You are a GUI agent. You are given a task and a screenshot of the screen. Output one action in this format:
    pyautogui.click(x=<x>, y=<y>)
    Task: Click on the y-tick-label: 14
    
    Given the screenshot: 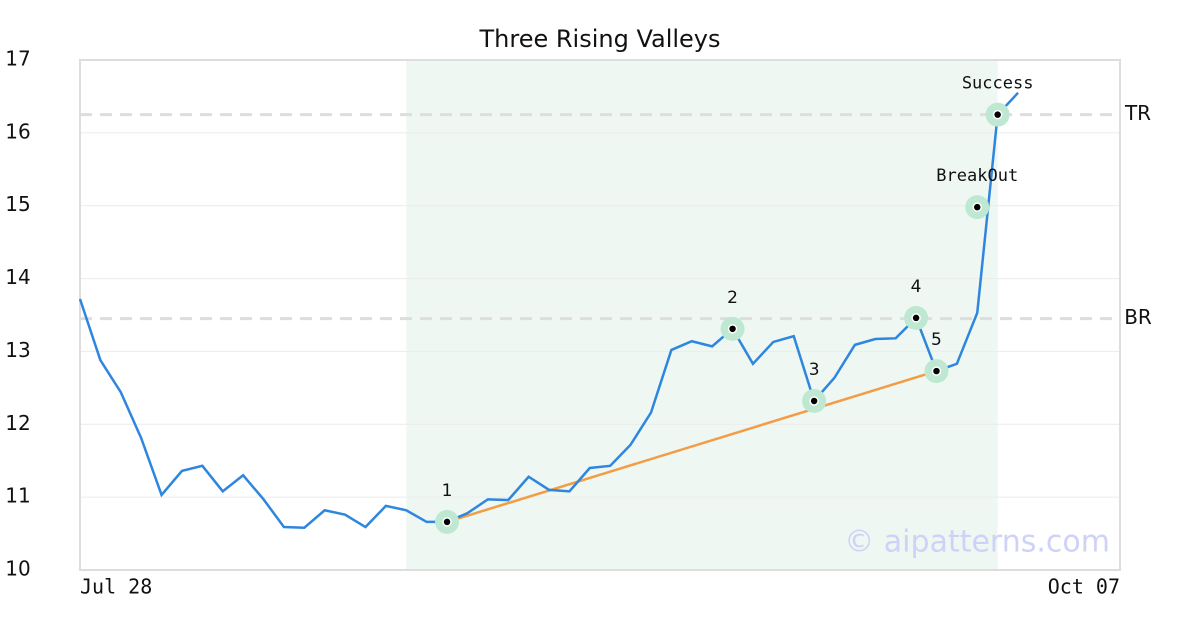 What is the action you would take?
    pyautogui.click(x=17, y=277)
    